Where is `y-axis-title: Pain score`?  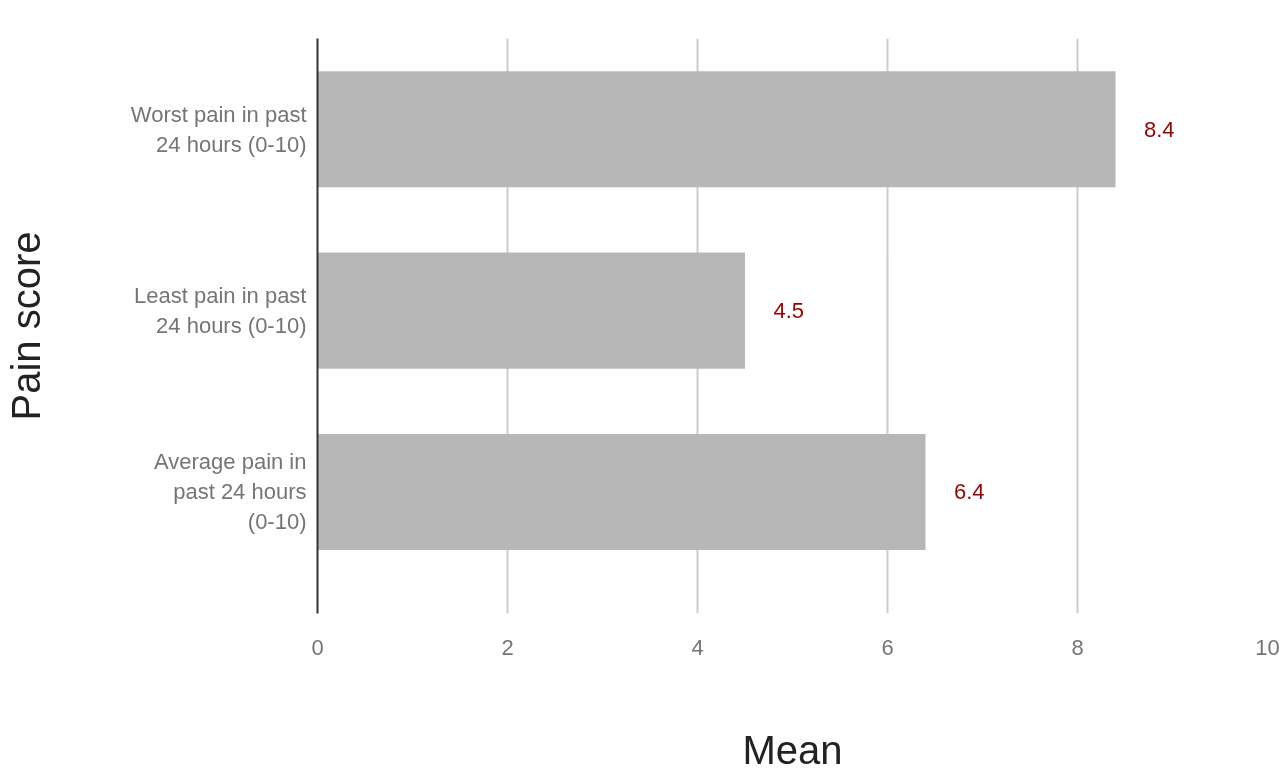 y-axis-title: Pain score is located at coordinates (25, 326).